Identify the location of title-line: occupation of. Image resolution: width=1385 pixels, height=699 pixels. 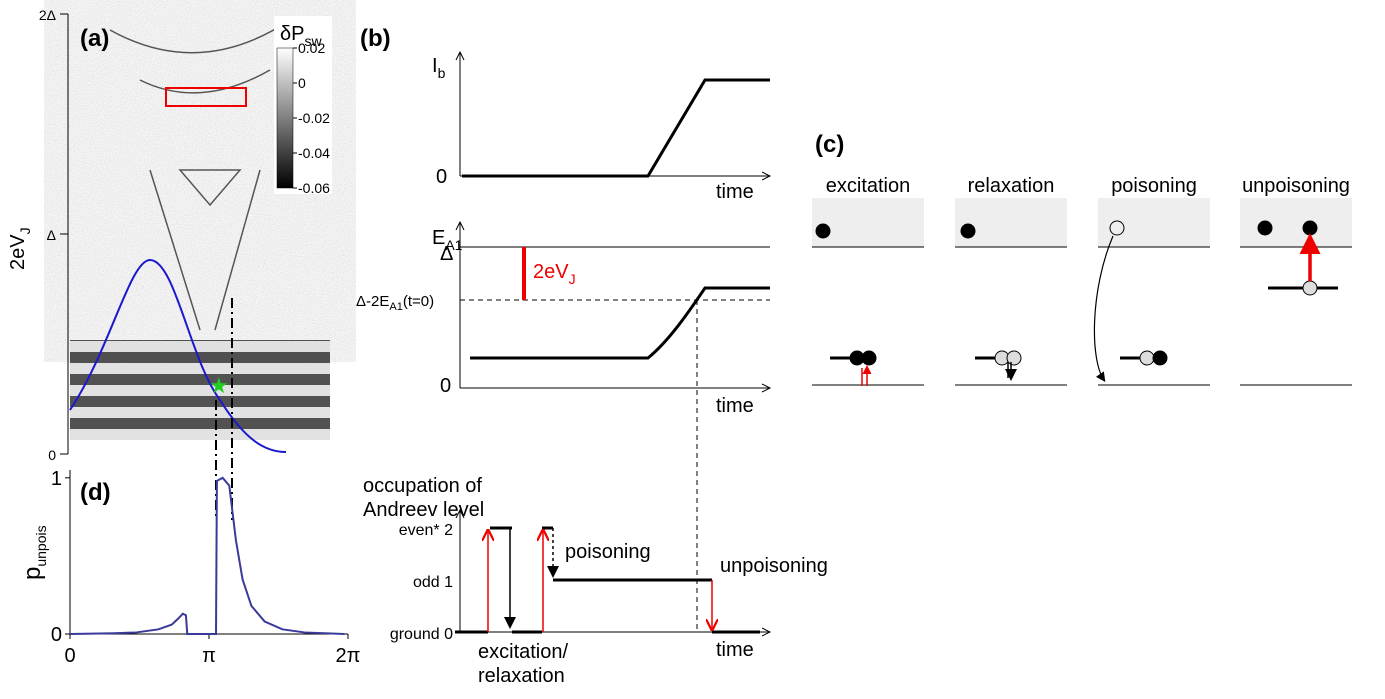
(422, 486).